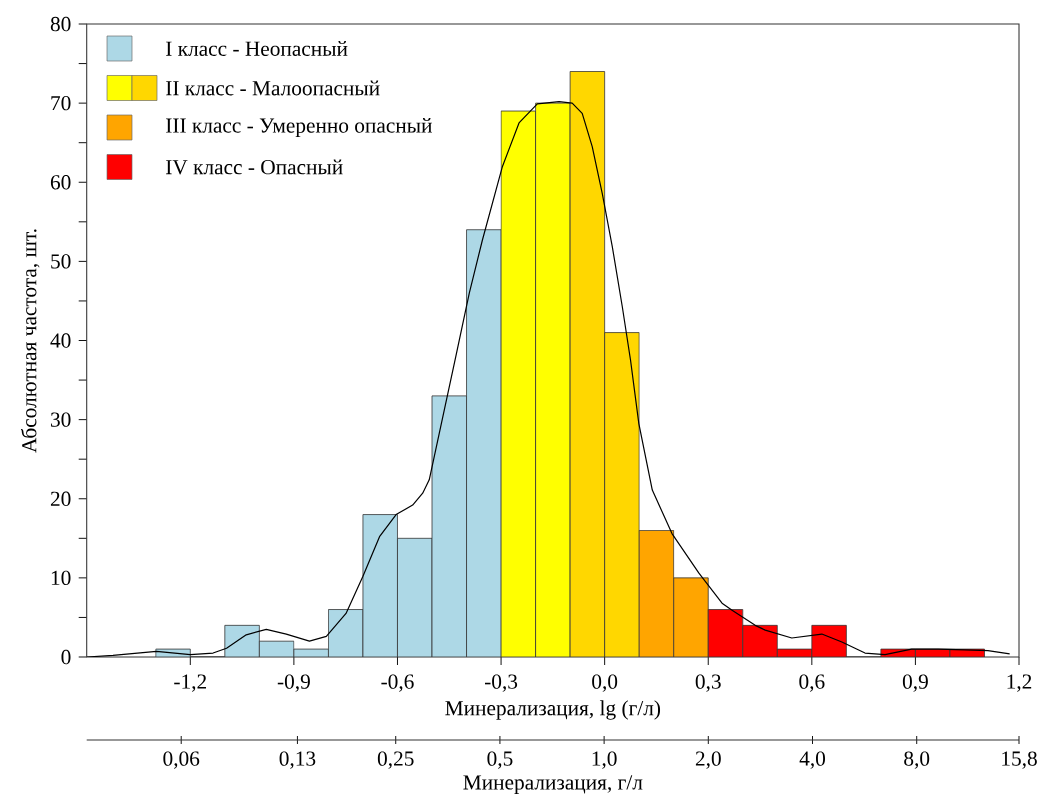 This screenshot has height=808, width=1049. Describe the element at coordinates (61, 578) in the screenshot. I see `y-tick-label: 10` at that location.